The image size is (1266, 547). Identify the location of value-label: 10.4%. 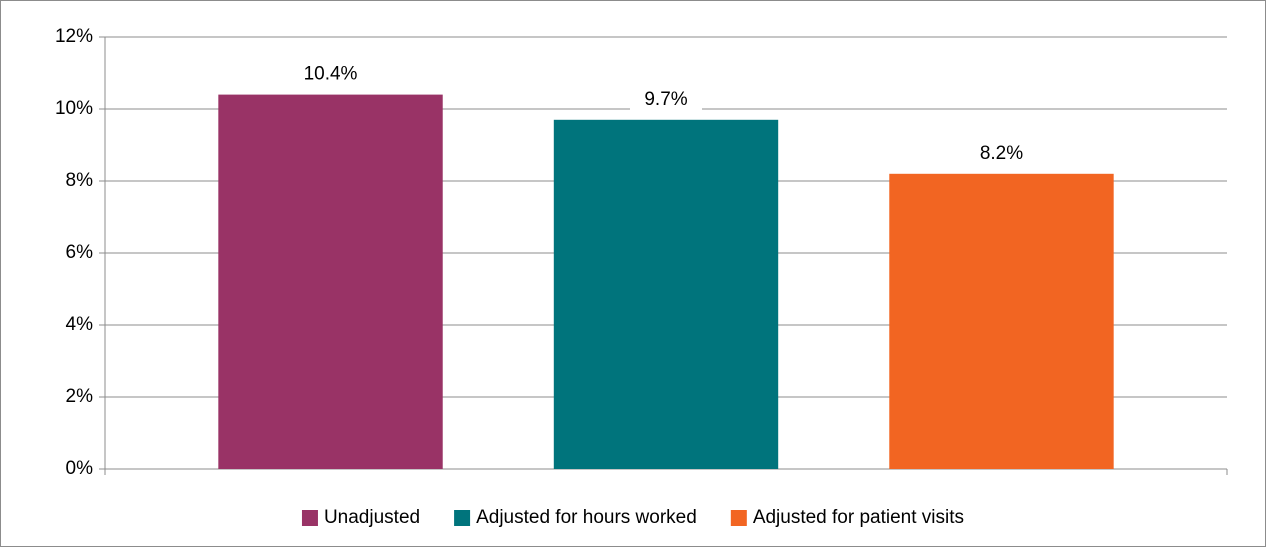
(331, 74).